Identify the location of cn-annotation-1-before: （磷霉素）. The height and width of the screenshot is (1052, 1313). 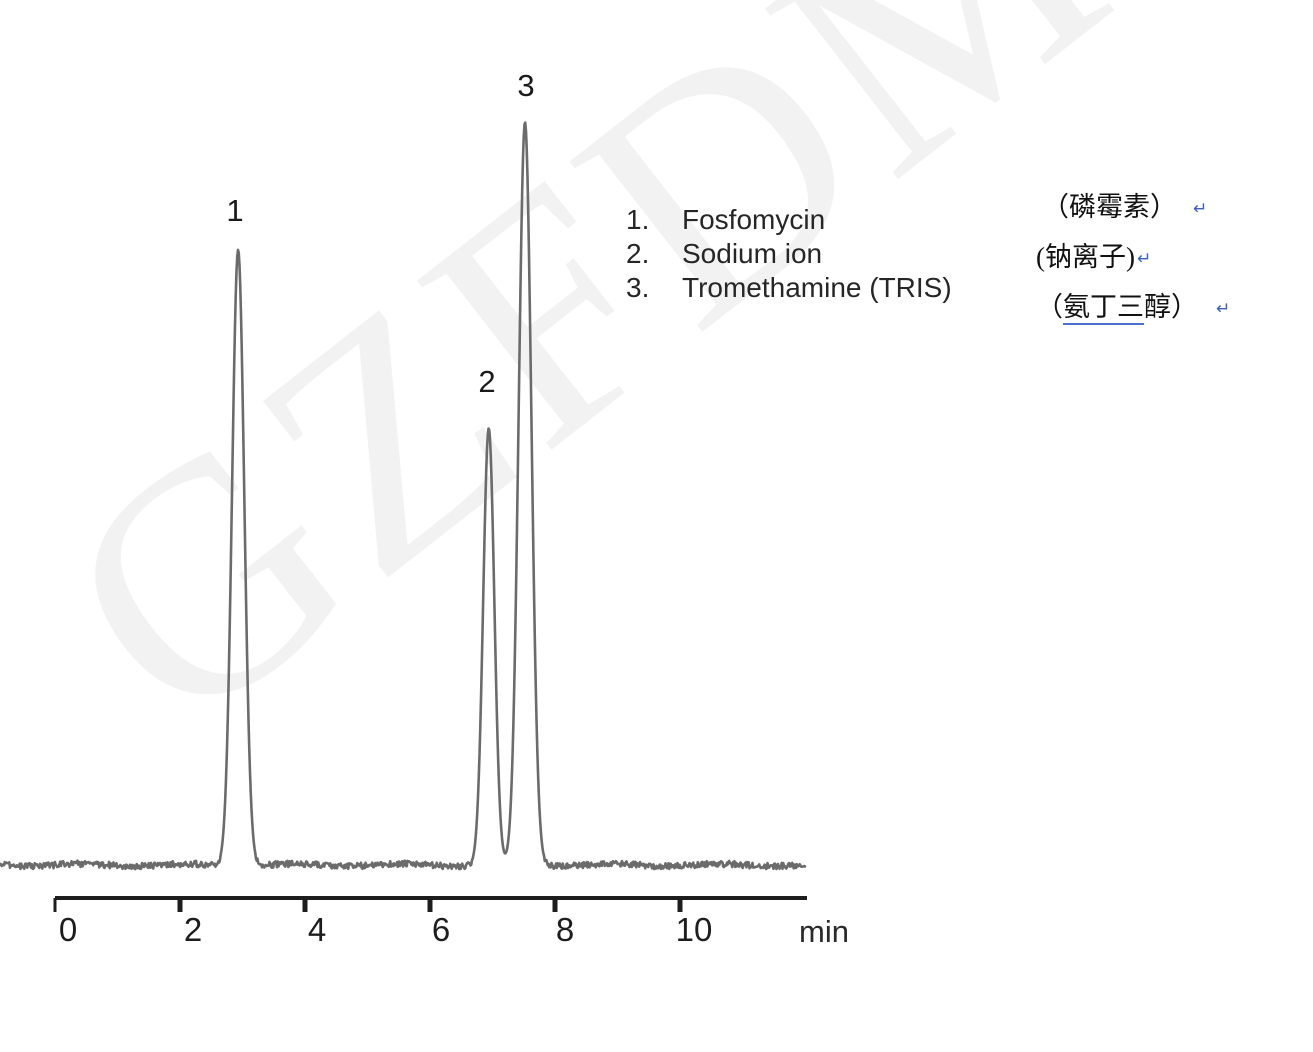
(1109, 207).